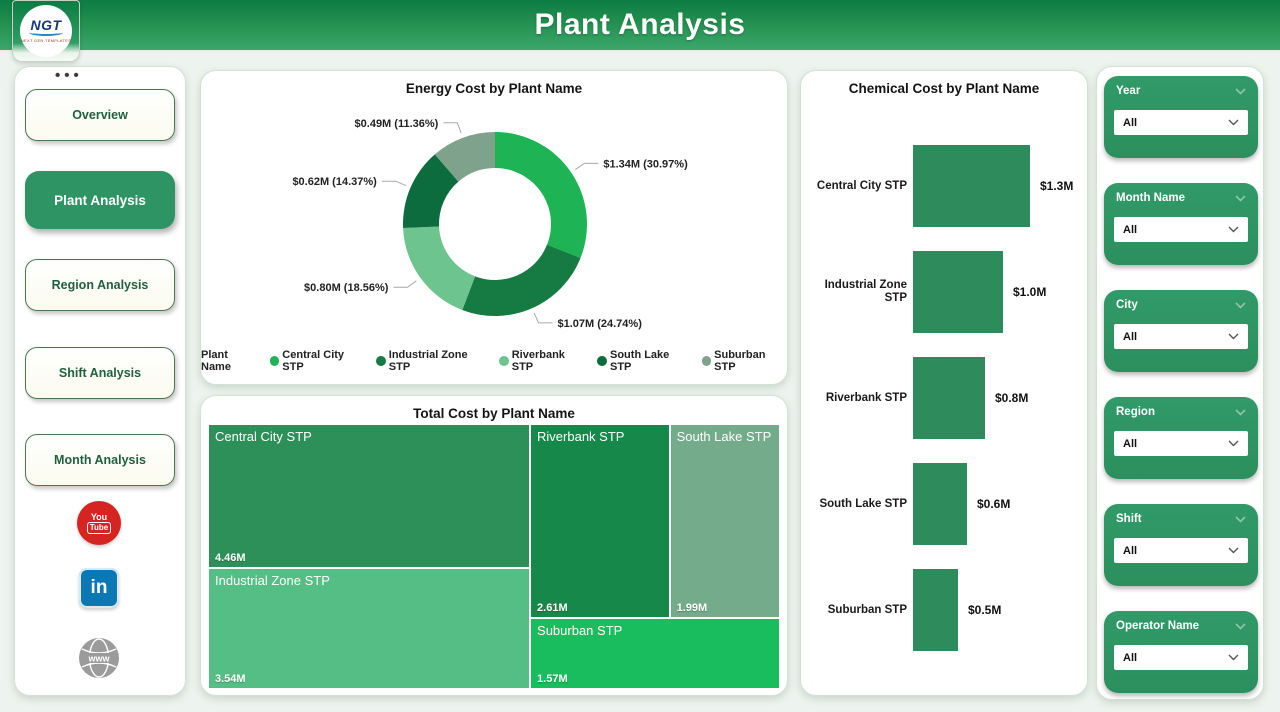 This screenshot has width=1280, height=712. I want to click on more-options-icon: •••, so click(69, 75).